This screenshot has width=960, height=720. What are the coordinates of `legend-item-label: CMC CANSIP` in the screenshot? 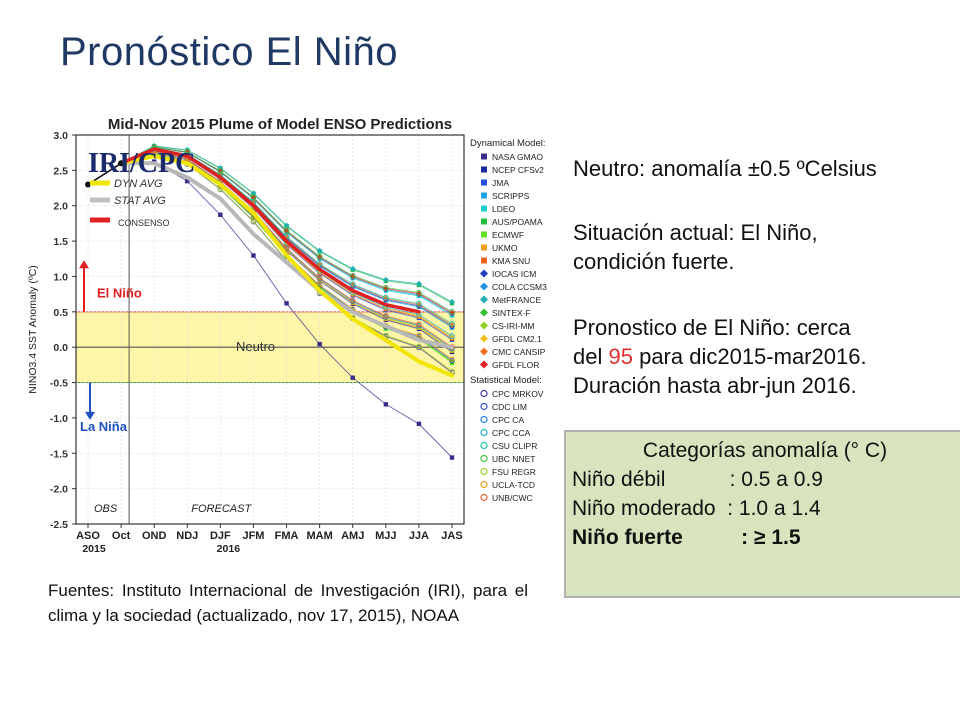 It's located at (519, 352).